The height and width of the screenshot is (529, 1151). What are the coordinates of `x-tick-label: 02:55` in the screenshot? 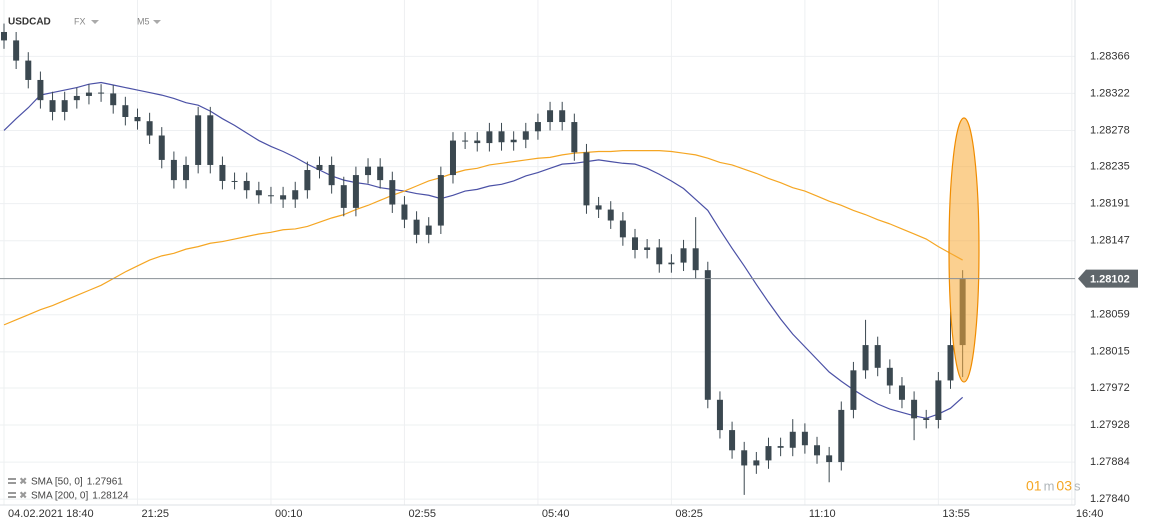 It's located at (422, 514).